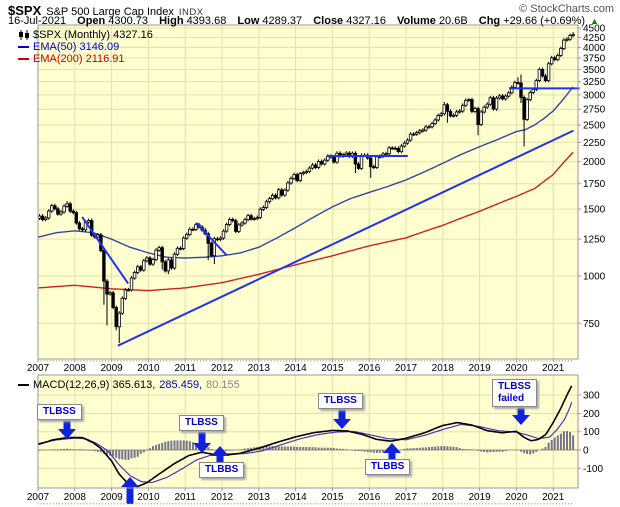 The image size is (620, 507). Describe the element at coordinates (586, 451) in the screenshot. I see `svg-text: 0` at that location.